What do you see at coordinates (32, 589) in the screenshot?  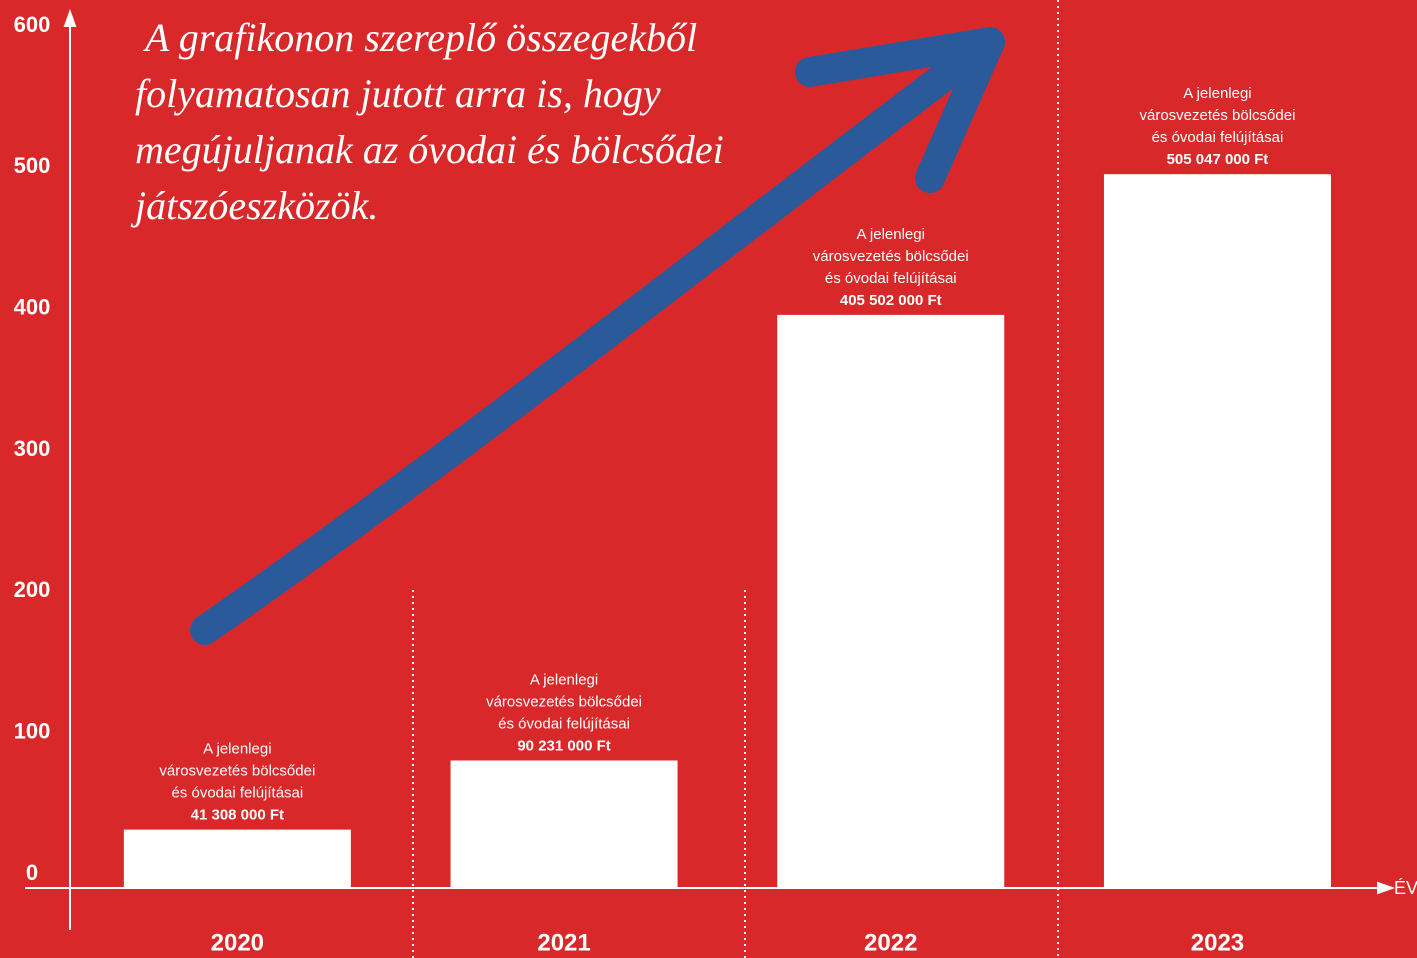 I see `y-tick-label: 200` at bounding box center [32, 589].